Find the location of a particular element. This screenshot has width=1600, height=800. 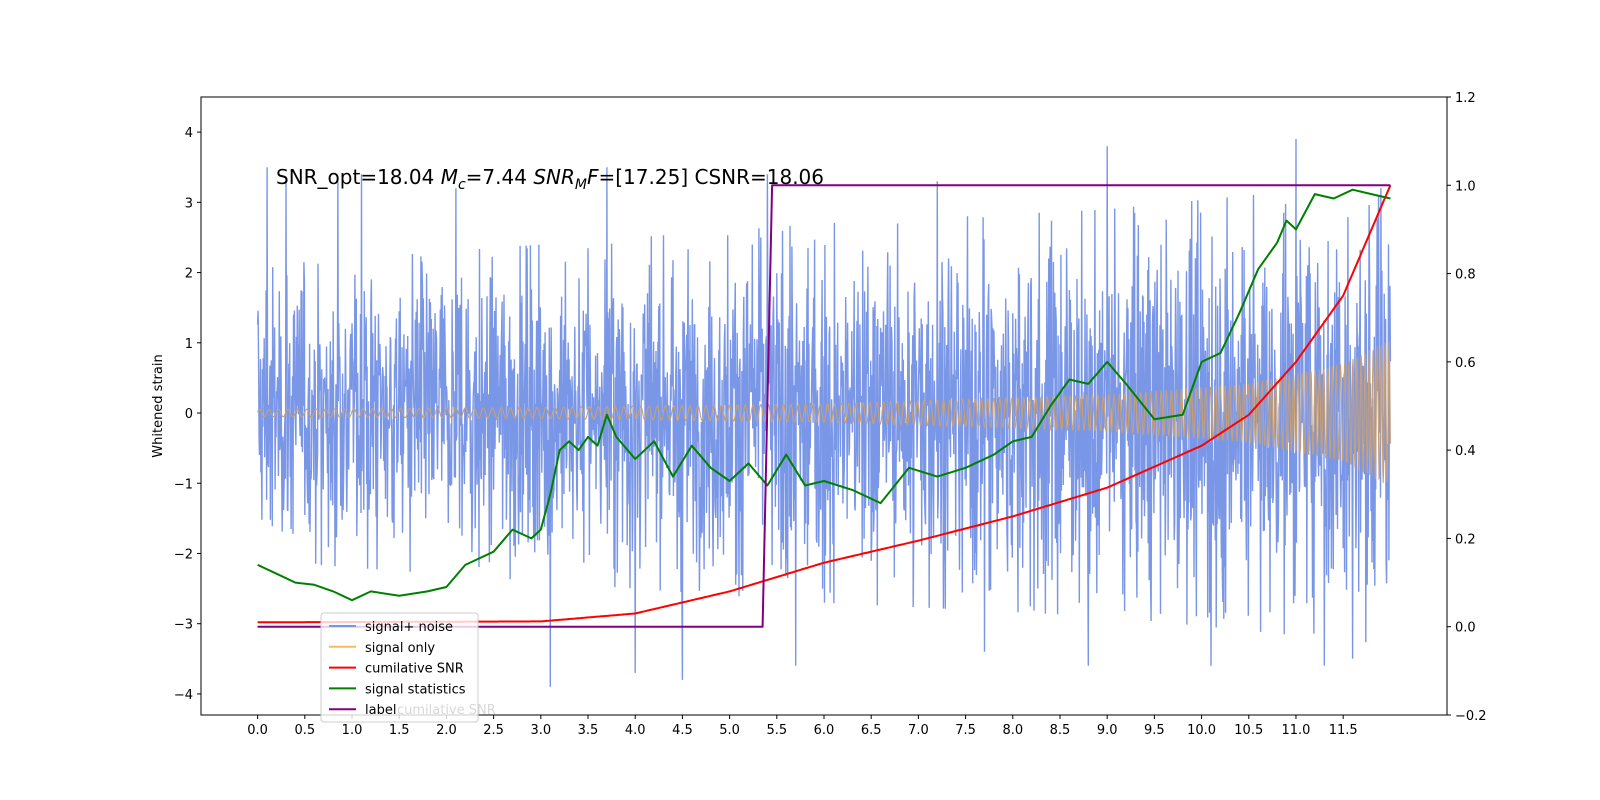

y2-tick-label: 0.2 is located at coordinates (1465, 539).